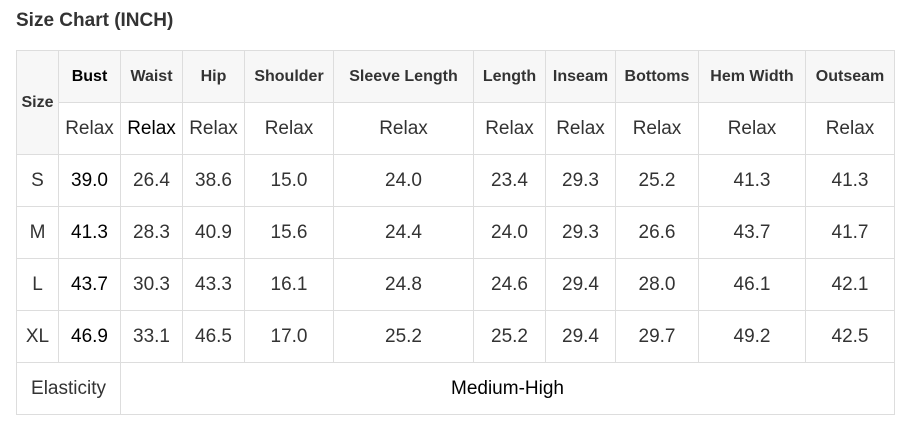 The width and height of the screenshot is (913, 436). Describe the element at coordinates (289, 232) in the screenshot. I see `value-cell: 15.6` at that location.